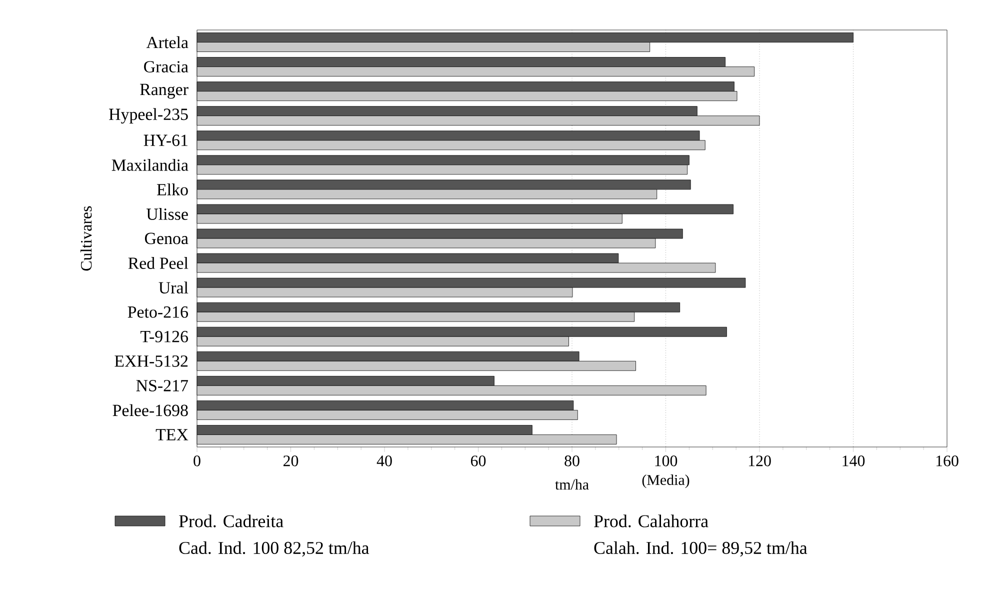 The image size is (982, 605). I want to click on y-tick-label: Maxilandia, so click(150, 164).